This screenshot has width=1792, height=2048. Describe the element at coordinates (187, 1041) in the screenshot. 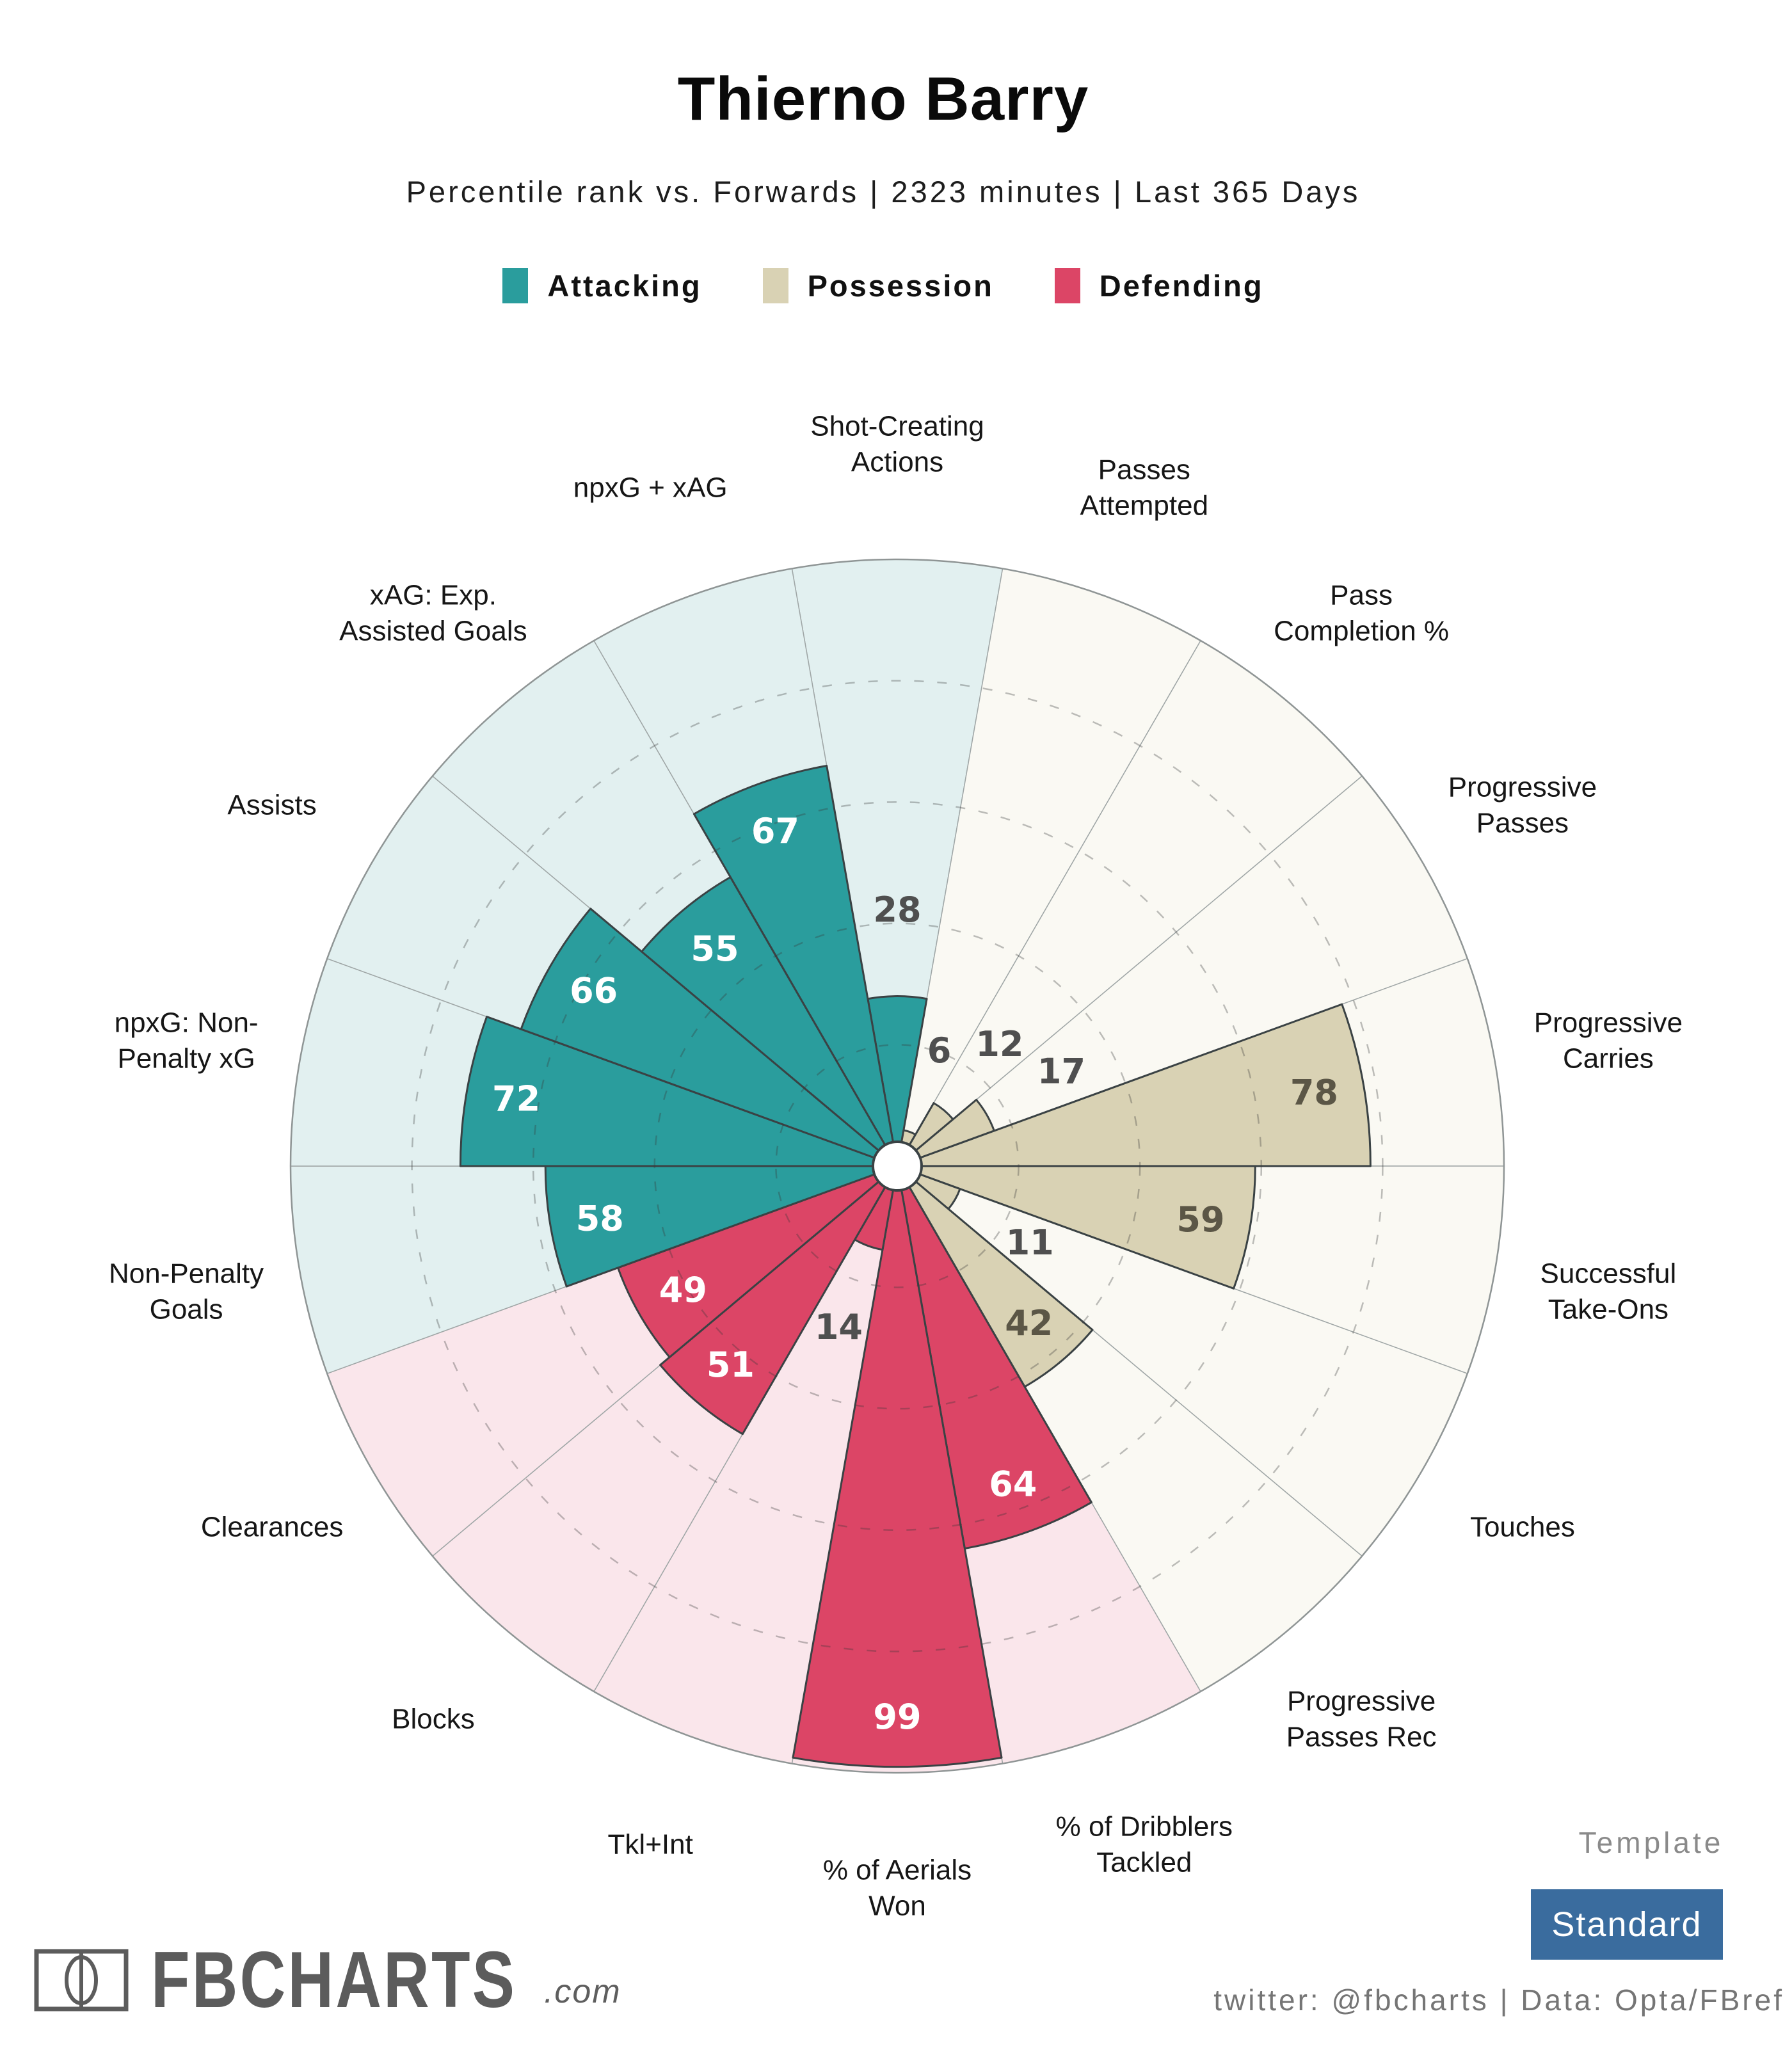

I see `category-label-npxg-non-penalty-xg: npxG: Non-Penalty xG` at that location.